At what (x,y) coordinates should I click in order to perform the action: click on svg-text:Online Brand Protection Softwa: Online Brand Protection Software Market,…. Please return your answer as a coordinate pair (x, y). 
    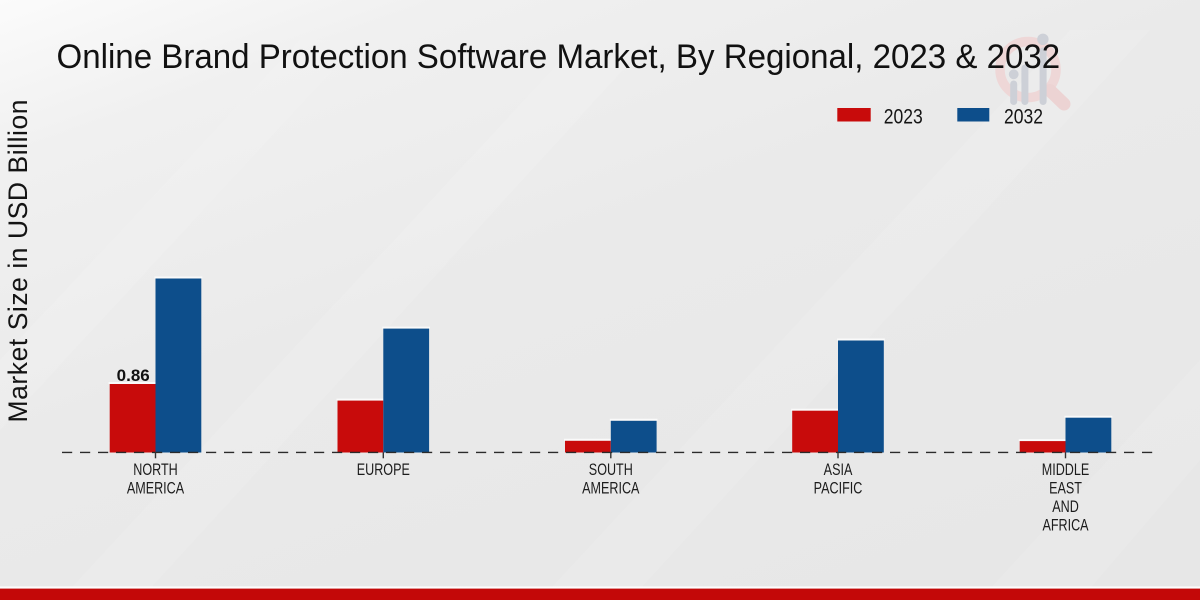
    Looking at the image, I should click on (559, 58).